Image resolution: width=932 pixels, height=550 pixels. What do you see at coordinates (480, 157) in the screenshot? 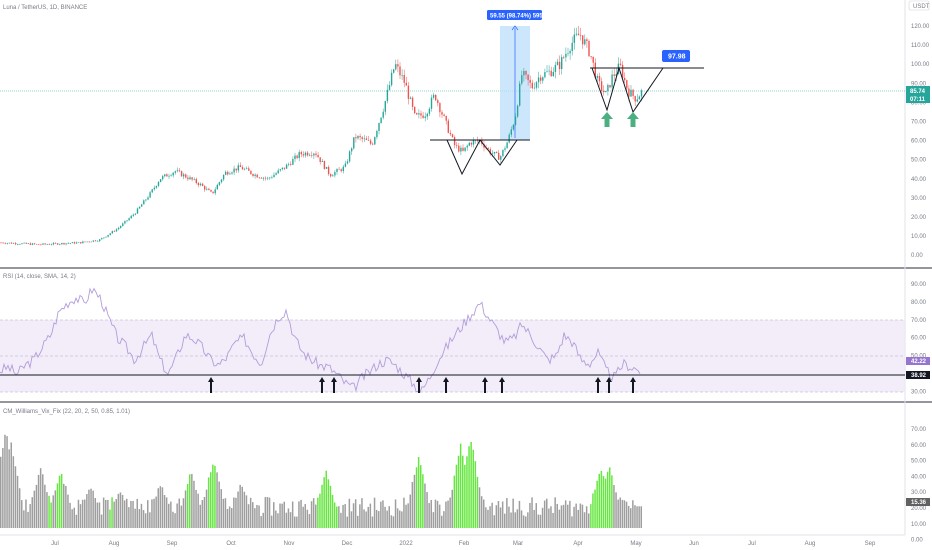
I see `inverse-head-shoulders-left` at bounding box center [480, 157].